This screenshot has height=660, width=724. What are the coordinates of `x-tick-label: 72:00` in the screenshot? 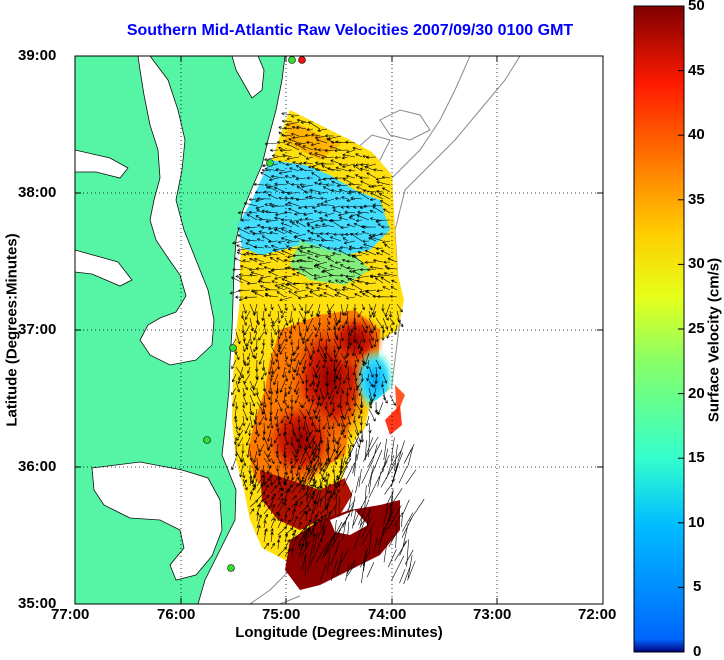 It's located at (597, 614).